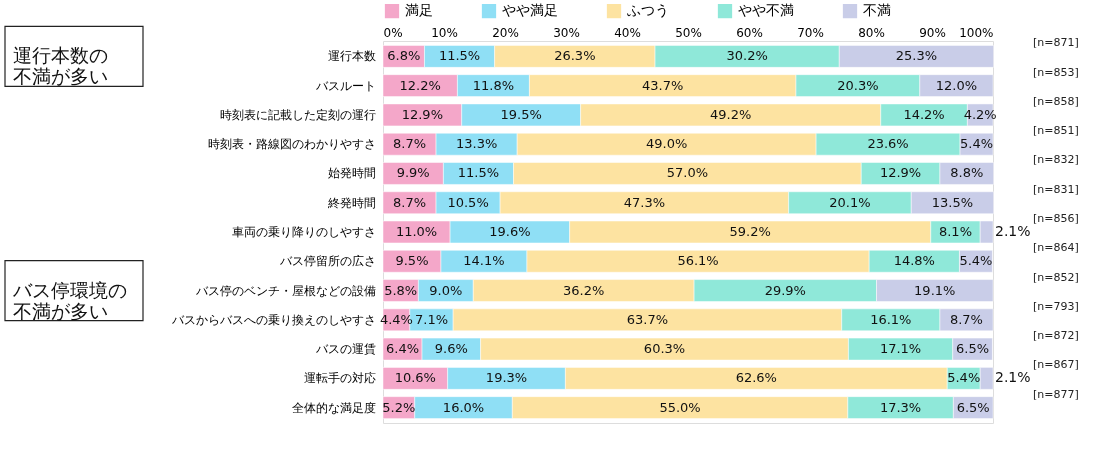 This screenshot has height=450, width=1114. What do you see at coordinates (351, 202) in the screenshot?
I see `y-tick-label: 終発時間` at bounding box center [351, 202].